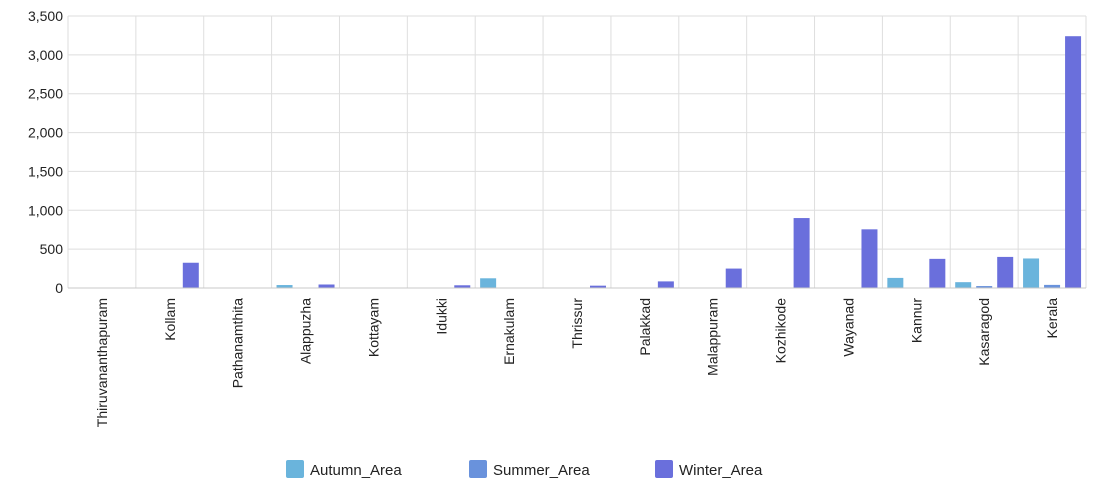 The height and width of the screenshot is (500, 1106). I want to click on y-tick-label: 1,500, so click(45, 171).